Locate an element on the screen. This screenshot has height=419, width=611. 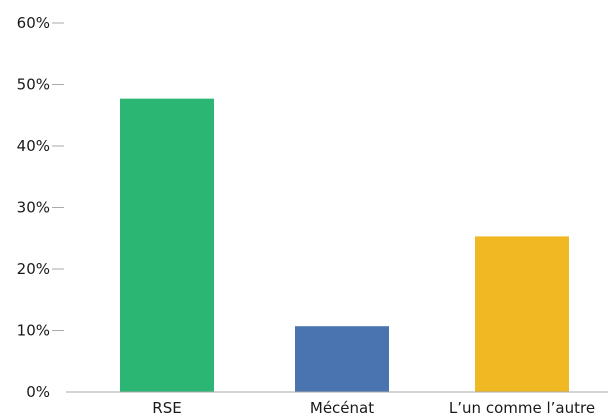
y-tick-label: 10% is located at coordinates (33, 331).